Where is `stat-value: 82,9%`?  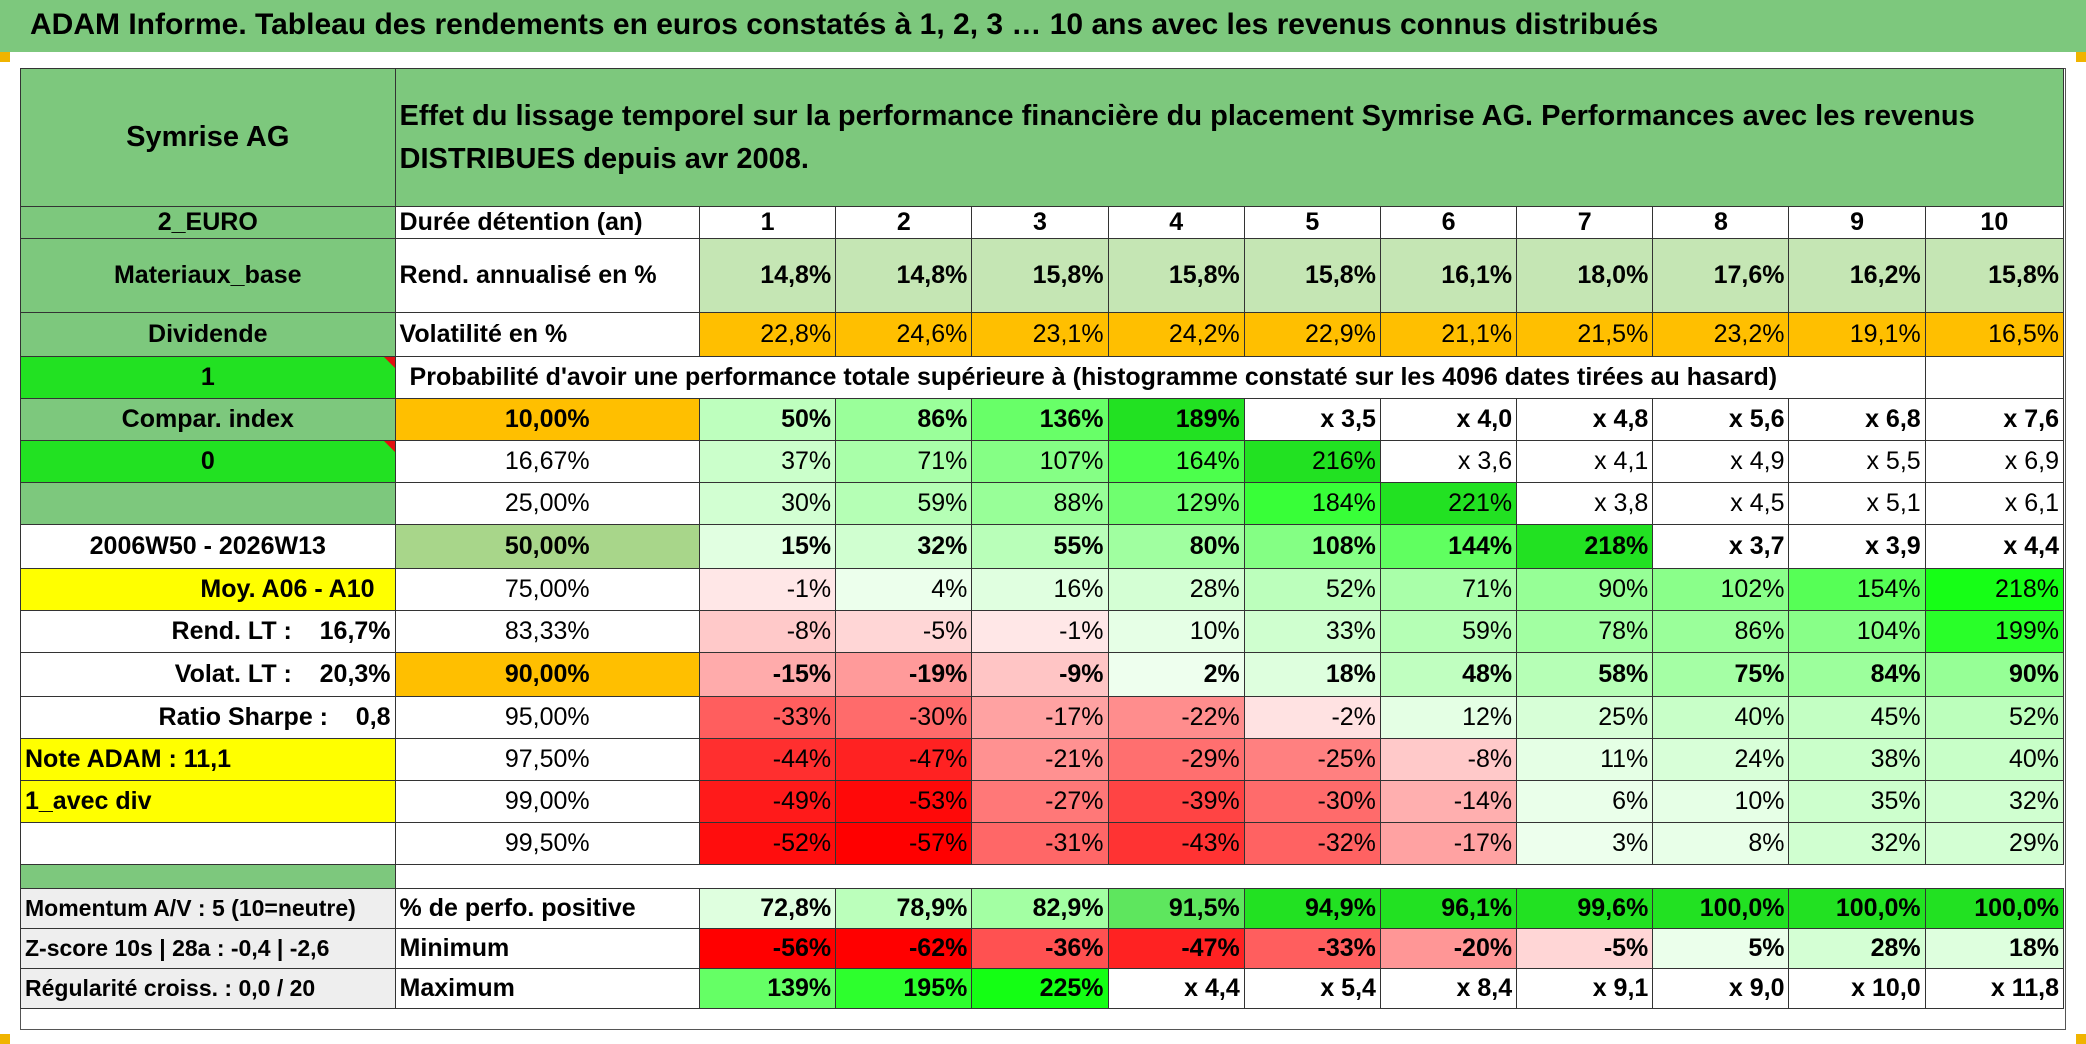 stat-value: 82,9% is located at coordinates (1040, 908).